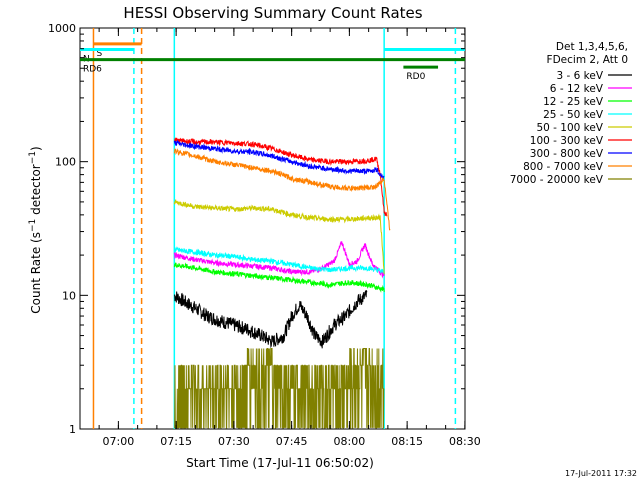  What do you see at coordinates (72, 429) in the screenshot?
I see `y-tick-label-0: 1` at bounding box center [72, 429].